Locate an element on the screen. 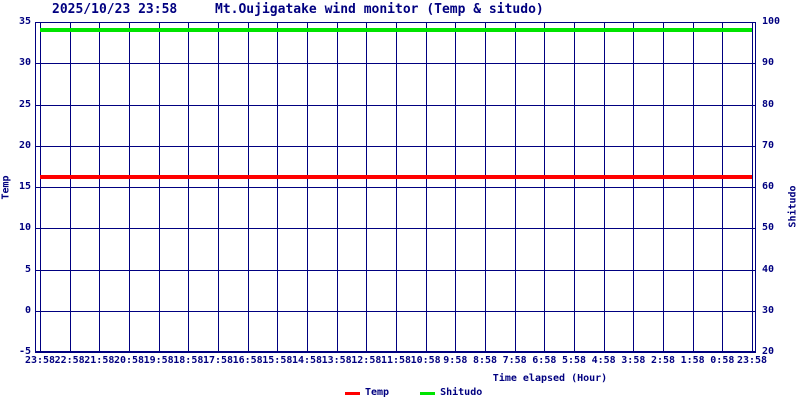 The image size is (800, 400). x-tick-label: 18:58 is located at coordinates (188, 360).